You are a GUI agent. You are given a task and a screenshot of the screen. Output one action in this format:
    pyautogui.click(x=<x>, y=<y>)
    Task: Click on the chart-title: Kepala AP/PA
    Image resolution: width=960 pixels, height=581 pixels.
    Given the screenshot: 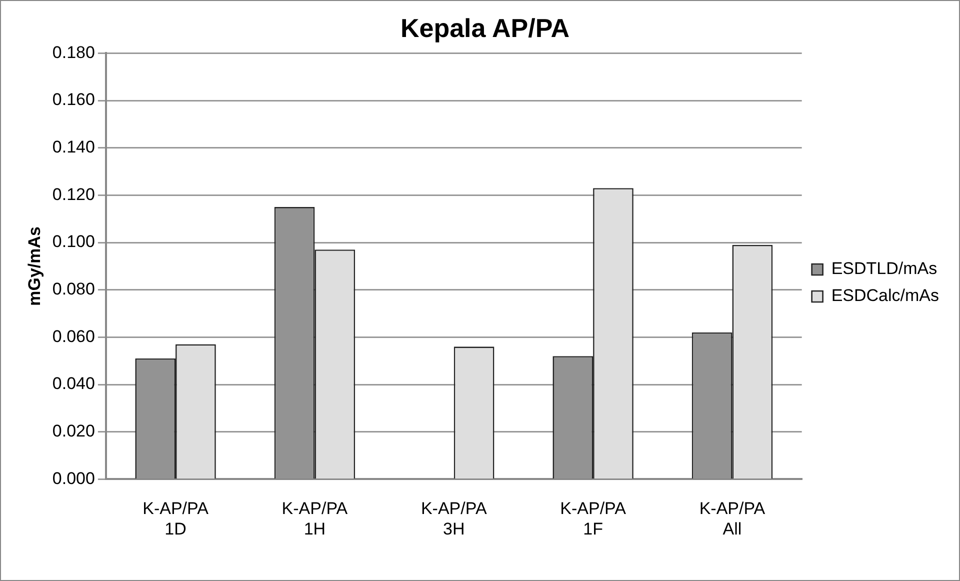 What is the action you would take?
    pyautogui.click(x=485, y=27)
    